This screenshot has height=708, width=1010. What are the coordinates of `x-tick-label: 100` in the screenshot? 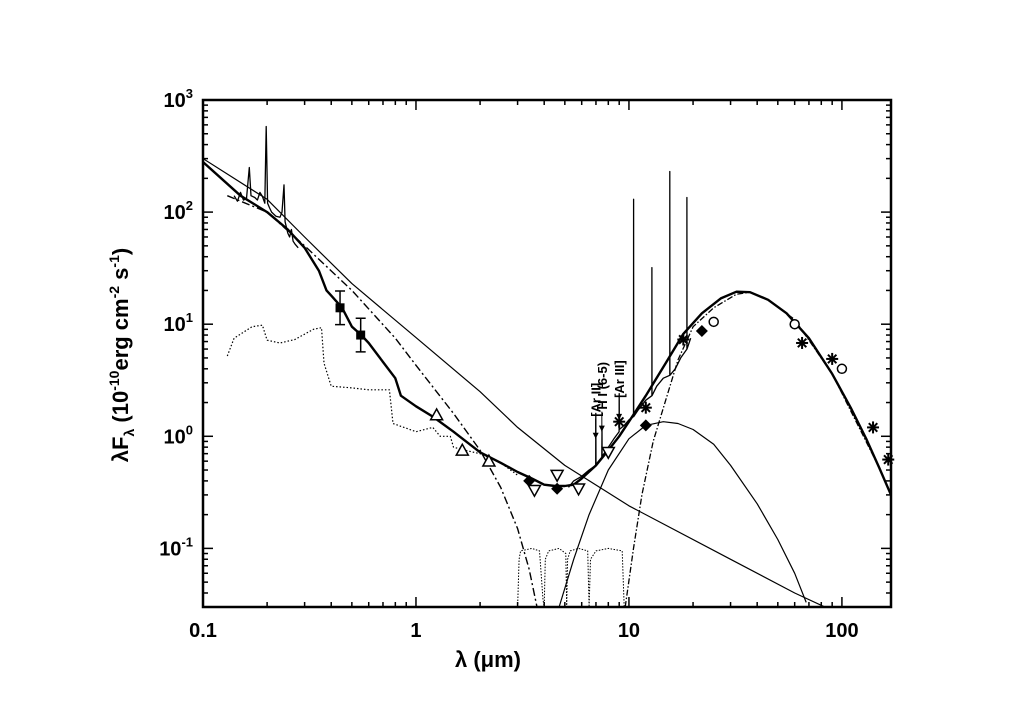 It's located at (841, 631).